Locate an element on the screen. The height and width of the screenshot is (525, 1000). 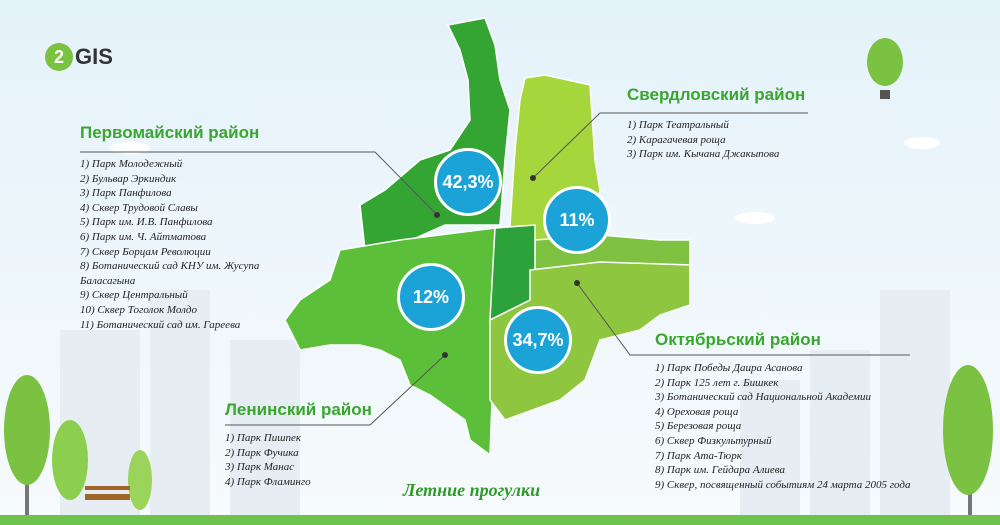
logo: 2 GIS is located at coordinates (79, 57).